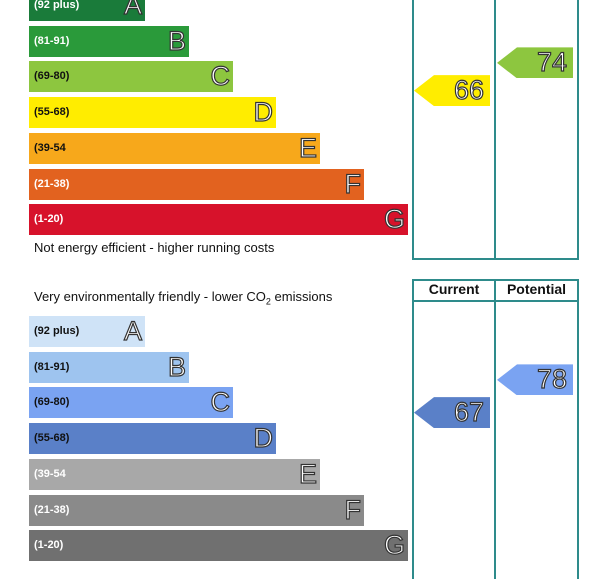  What do you see at coordinates (468, 90) in the screenshot?
I see `current-rating-value: 66` at bounding box center [468, 90].